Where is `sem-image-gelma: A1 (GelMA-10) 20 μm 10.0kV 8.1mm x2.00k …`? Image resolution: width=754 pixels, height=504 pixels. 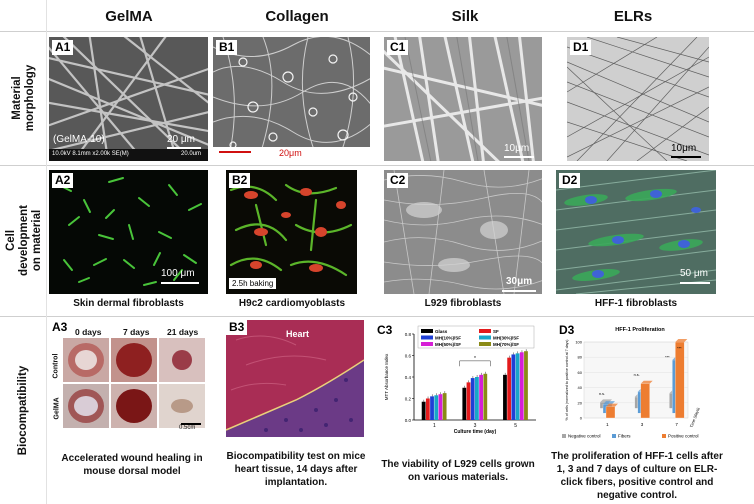
sem-image-gelma: A1 (GelMA-10) 20 μm 10.0kV 8.1mm x2.00k … is located at coordinates (128, 99).